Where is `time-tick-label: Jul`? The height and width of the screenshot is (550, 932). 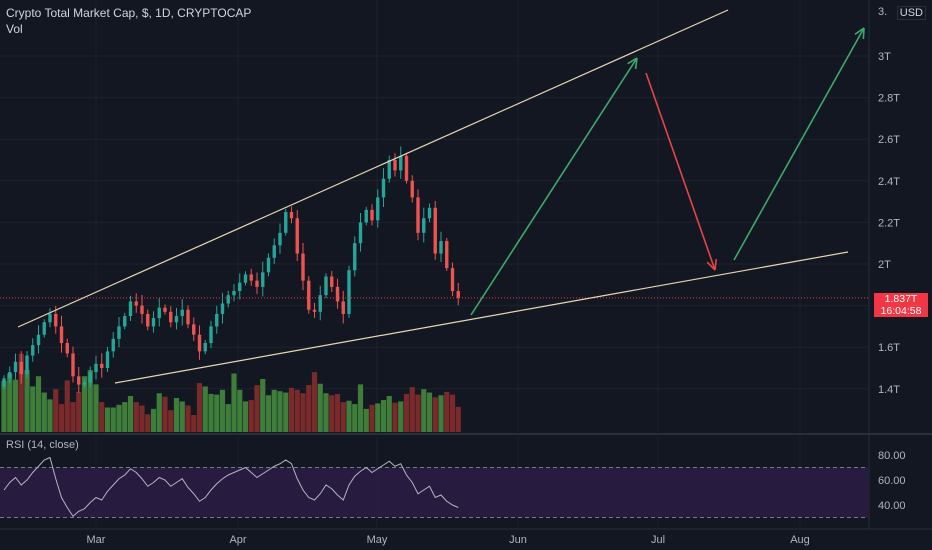 time-tick-label: Jul is located at coordinates (658, 540).